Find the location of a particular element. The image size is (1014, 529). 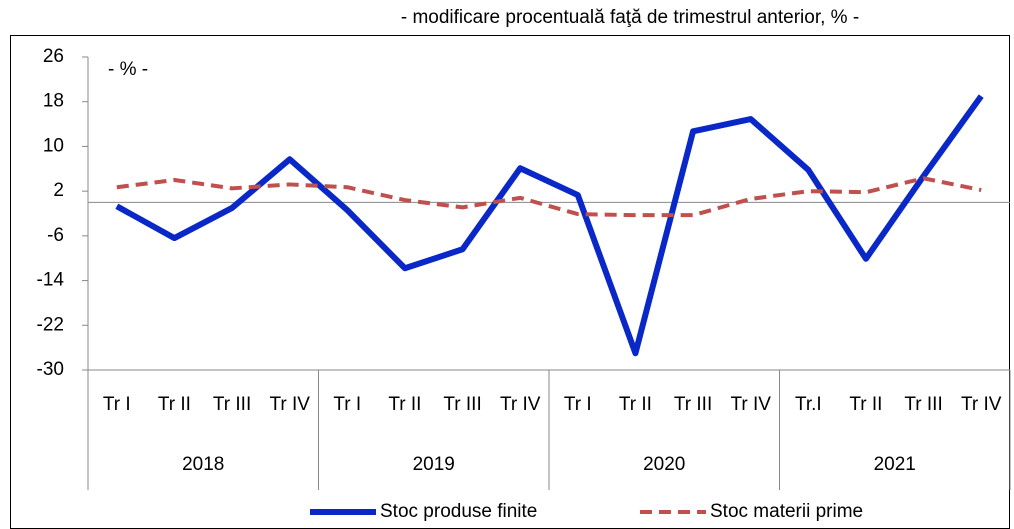

y-tick-label: -22 is located at coordinates (50, 324).